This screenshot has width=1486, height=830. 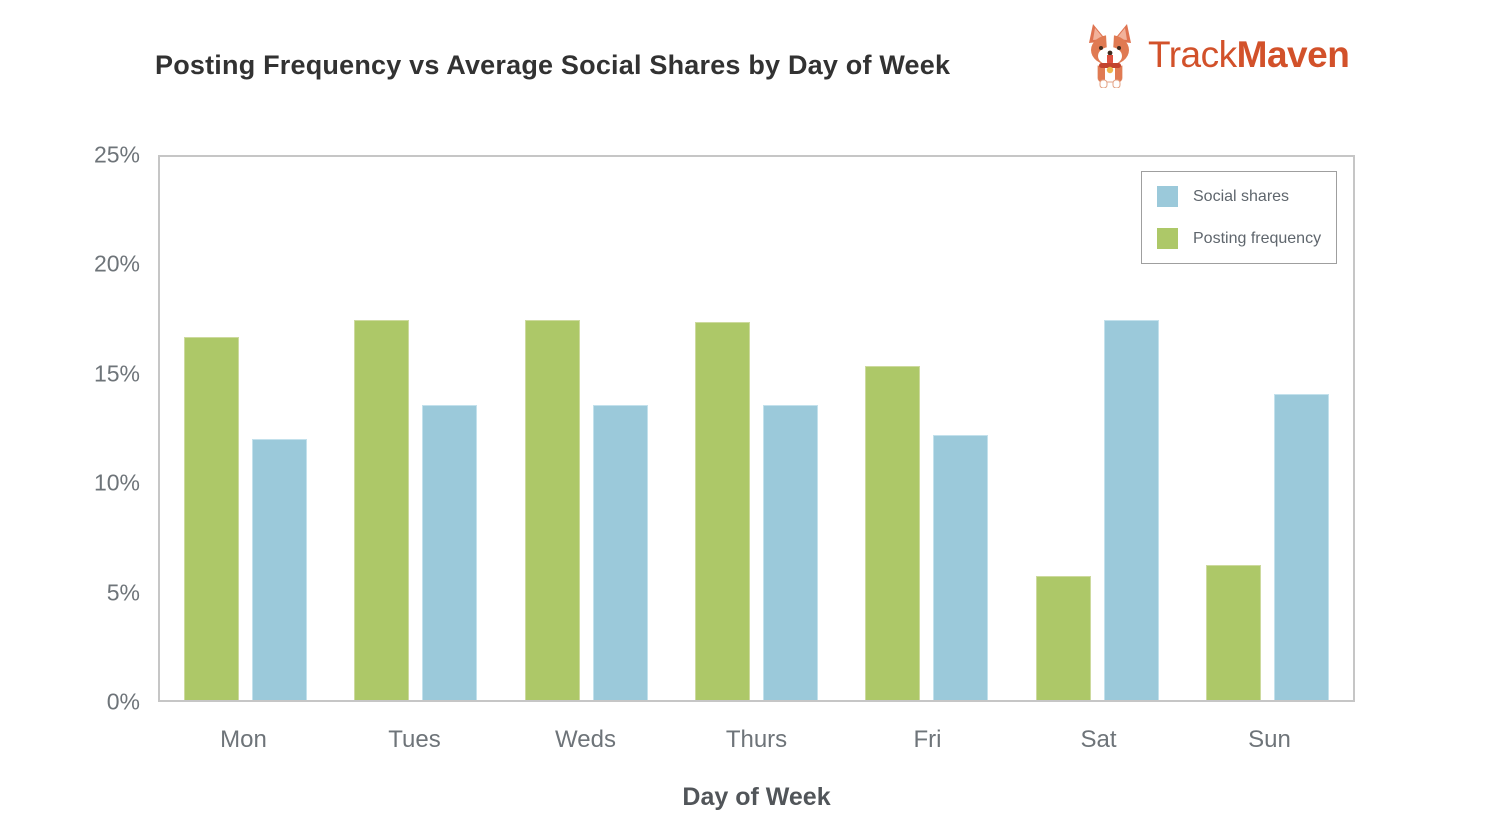 I want to click on bar-posting-frequency-mon, so click(x=211, y=518).